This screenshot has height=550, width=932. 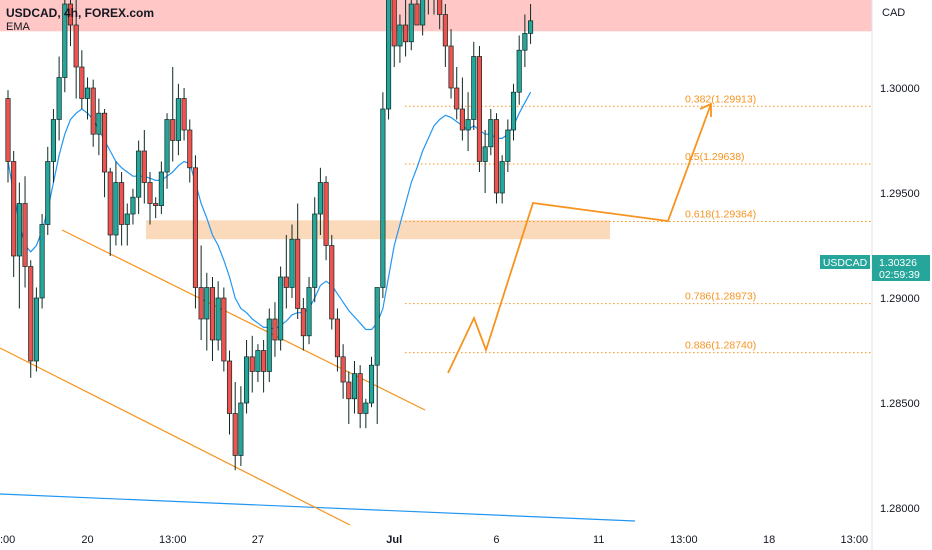 I want to click on x-tick-label: Jul, so click(x=394, y=540).